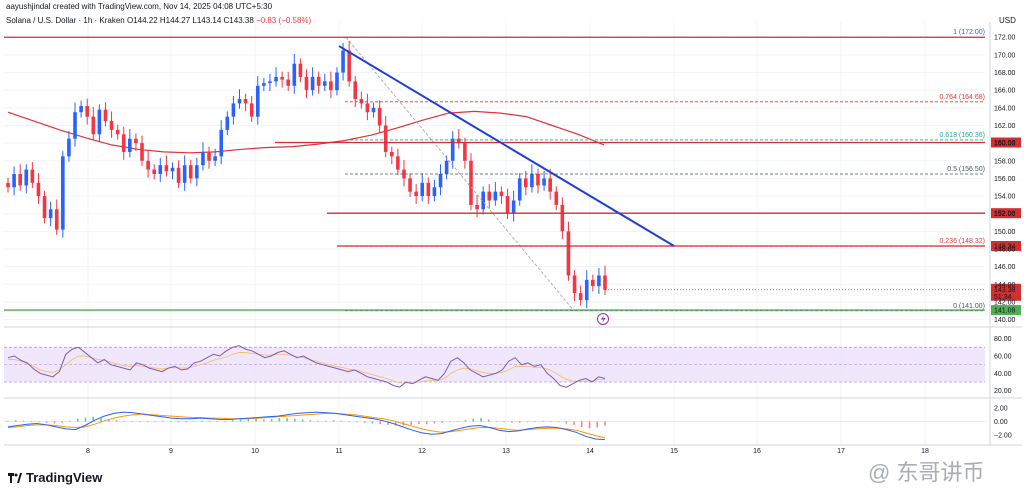  I want to click on tradingview-logo: TradingView, so click(55, 477).